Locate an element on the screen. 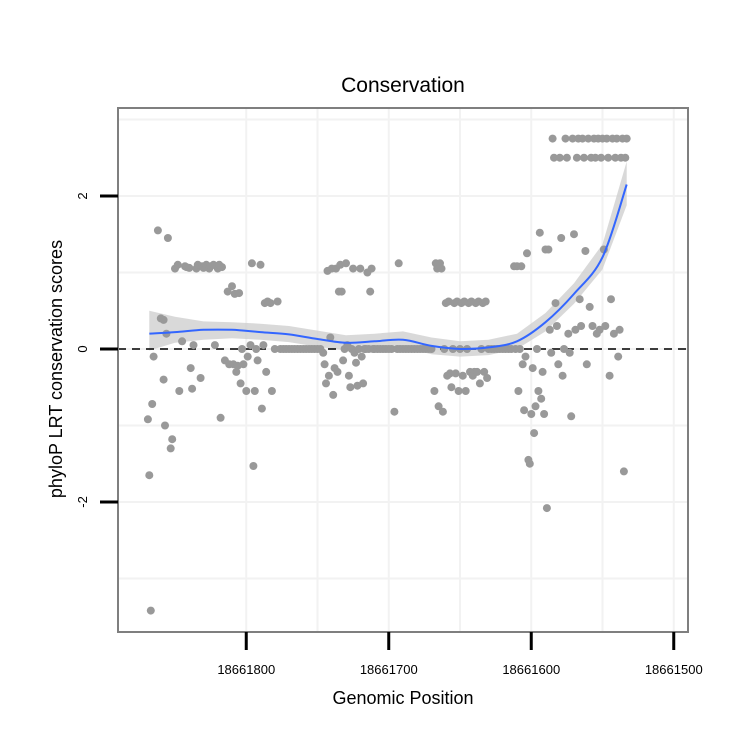  y-axis-ticks: -2 0 2 is located at coordinates (96, 350).